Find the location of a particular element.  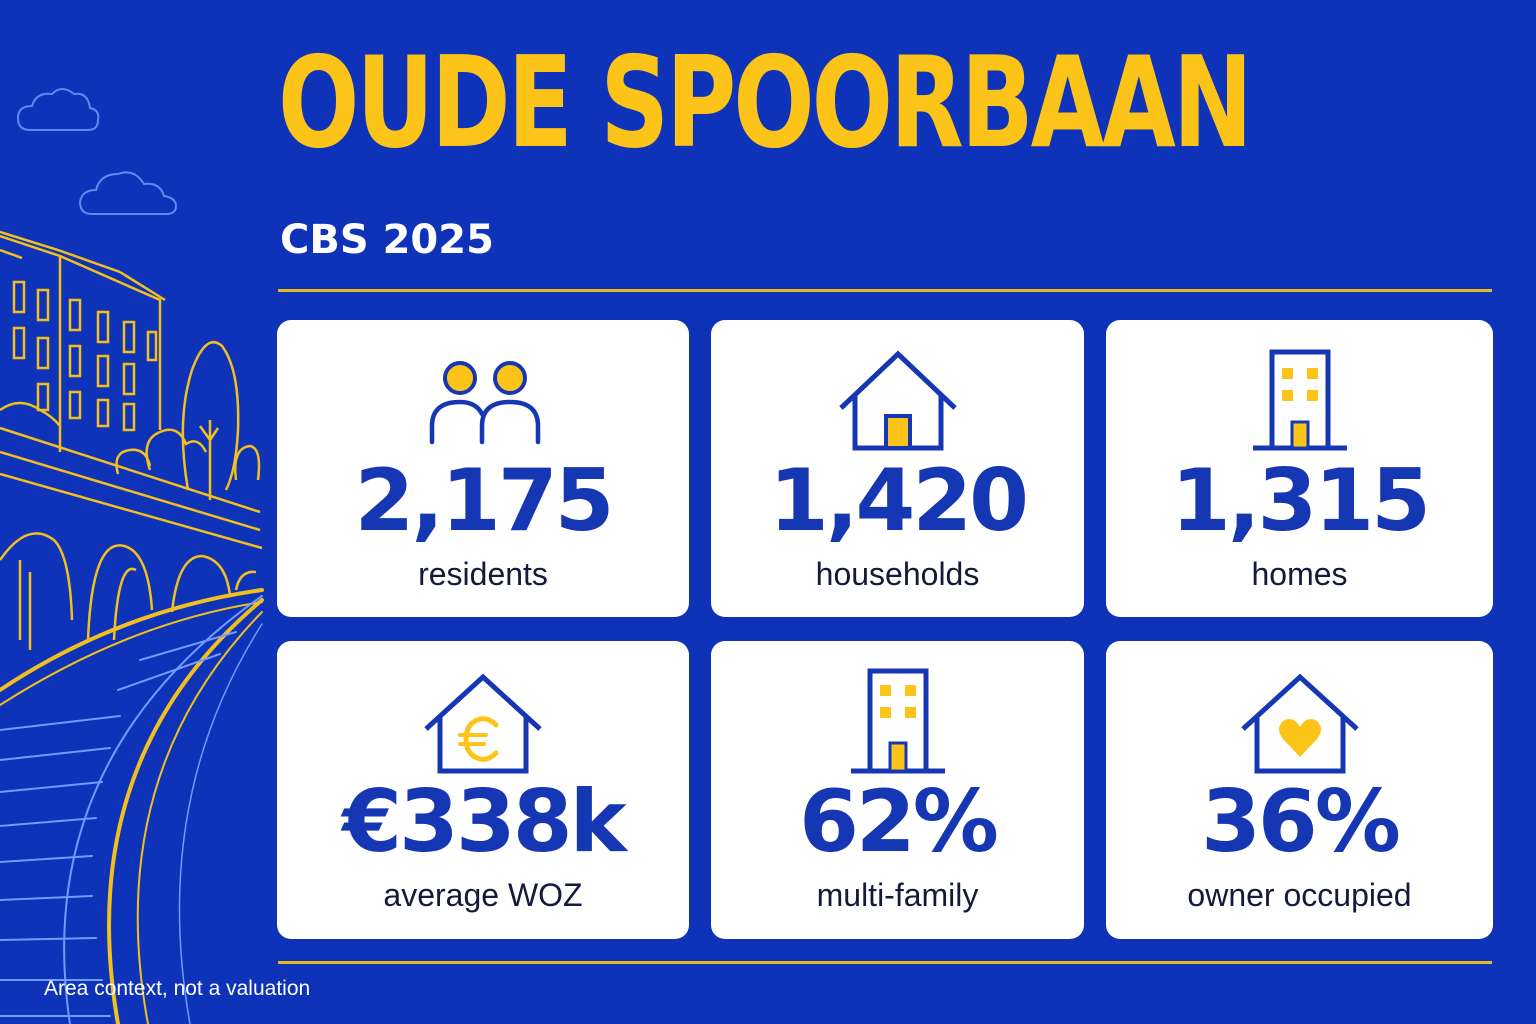

stat-value: 36% is located at coordinates (1301, 822).